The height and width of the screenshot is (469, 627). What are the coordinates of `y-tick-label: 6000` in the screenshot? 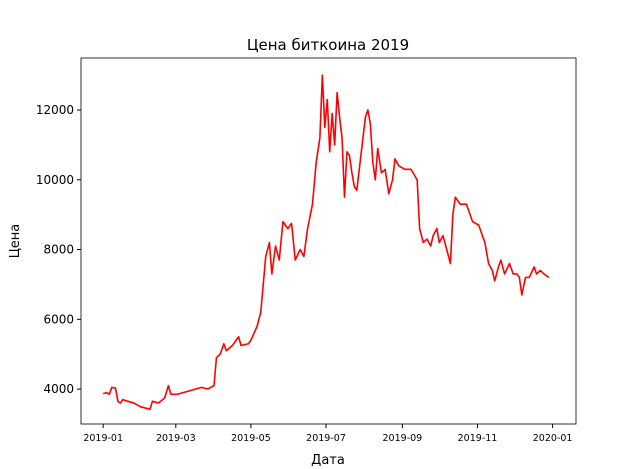 It's located at (58, 319).